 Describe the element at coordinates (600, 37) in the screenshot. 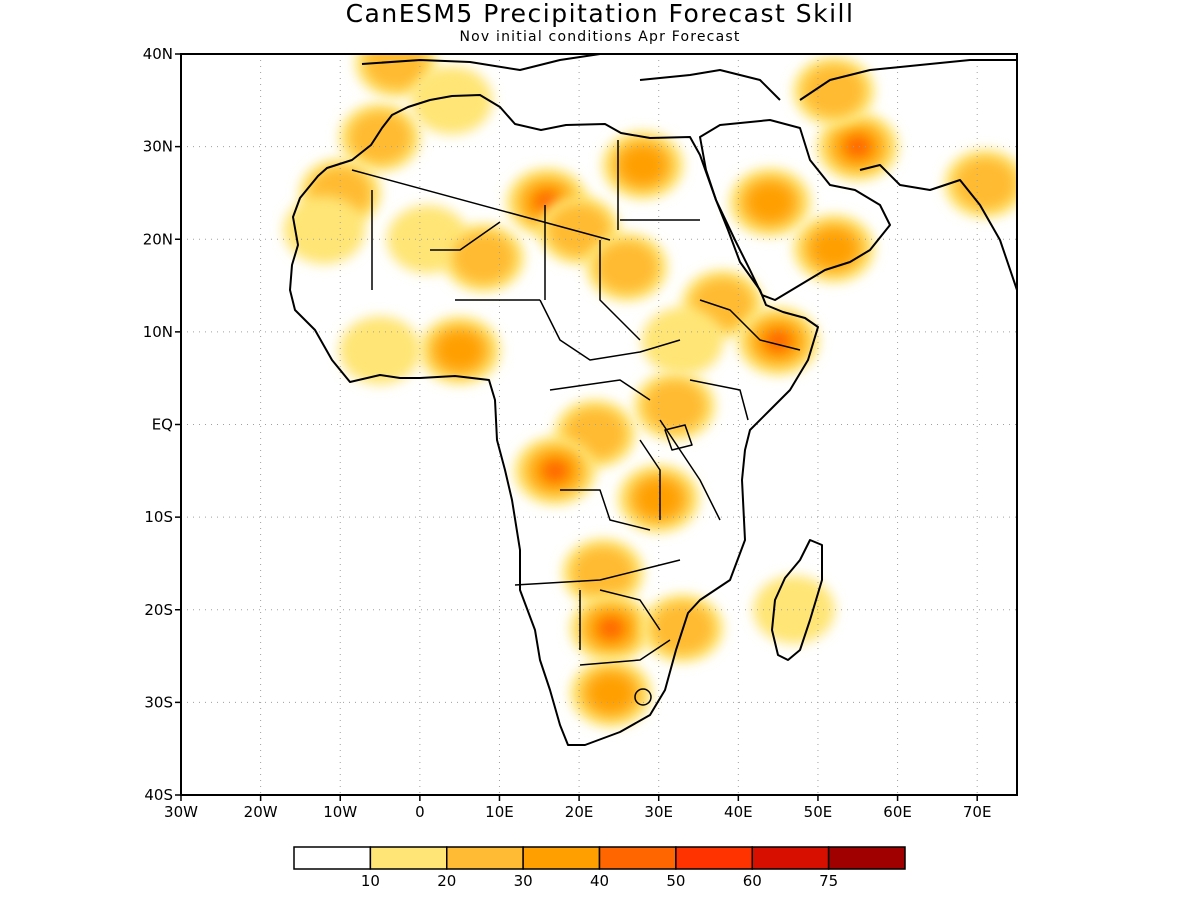

I see `page-subtitle: Nov initial conditions Apr Forecast` at that location.